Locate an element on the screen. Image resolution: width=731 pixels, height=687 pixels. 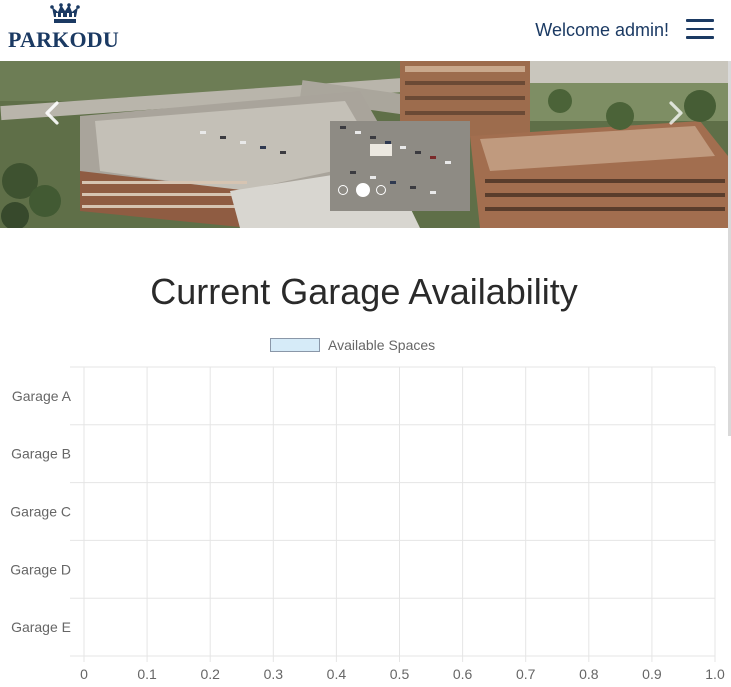
crown-icon is located at coordinates (65, 14).